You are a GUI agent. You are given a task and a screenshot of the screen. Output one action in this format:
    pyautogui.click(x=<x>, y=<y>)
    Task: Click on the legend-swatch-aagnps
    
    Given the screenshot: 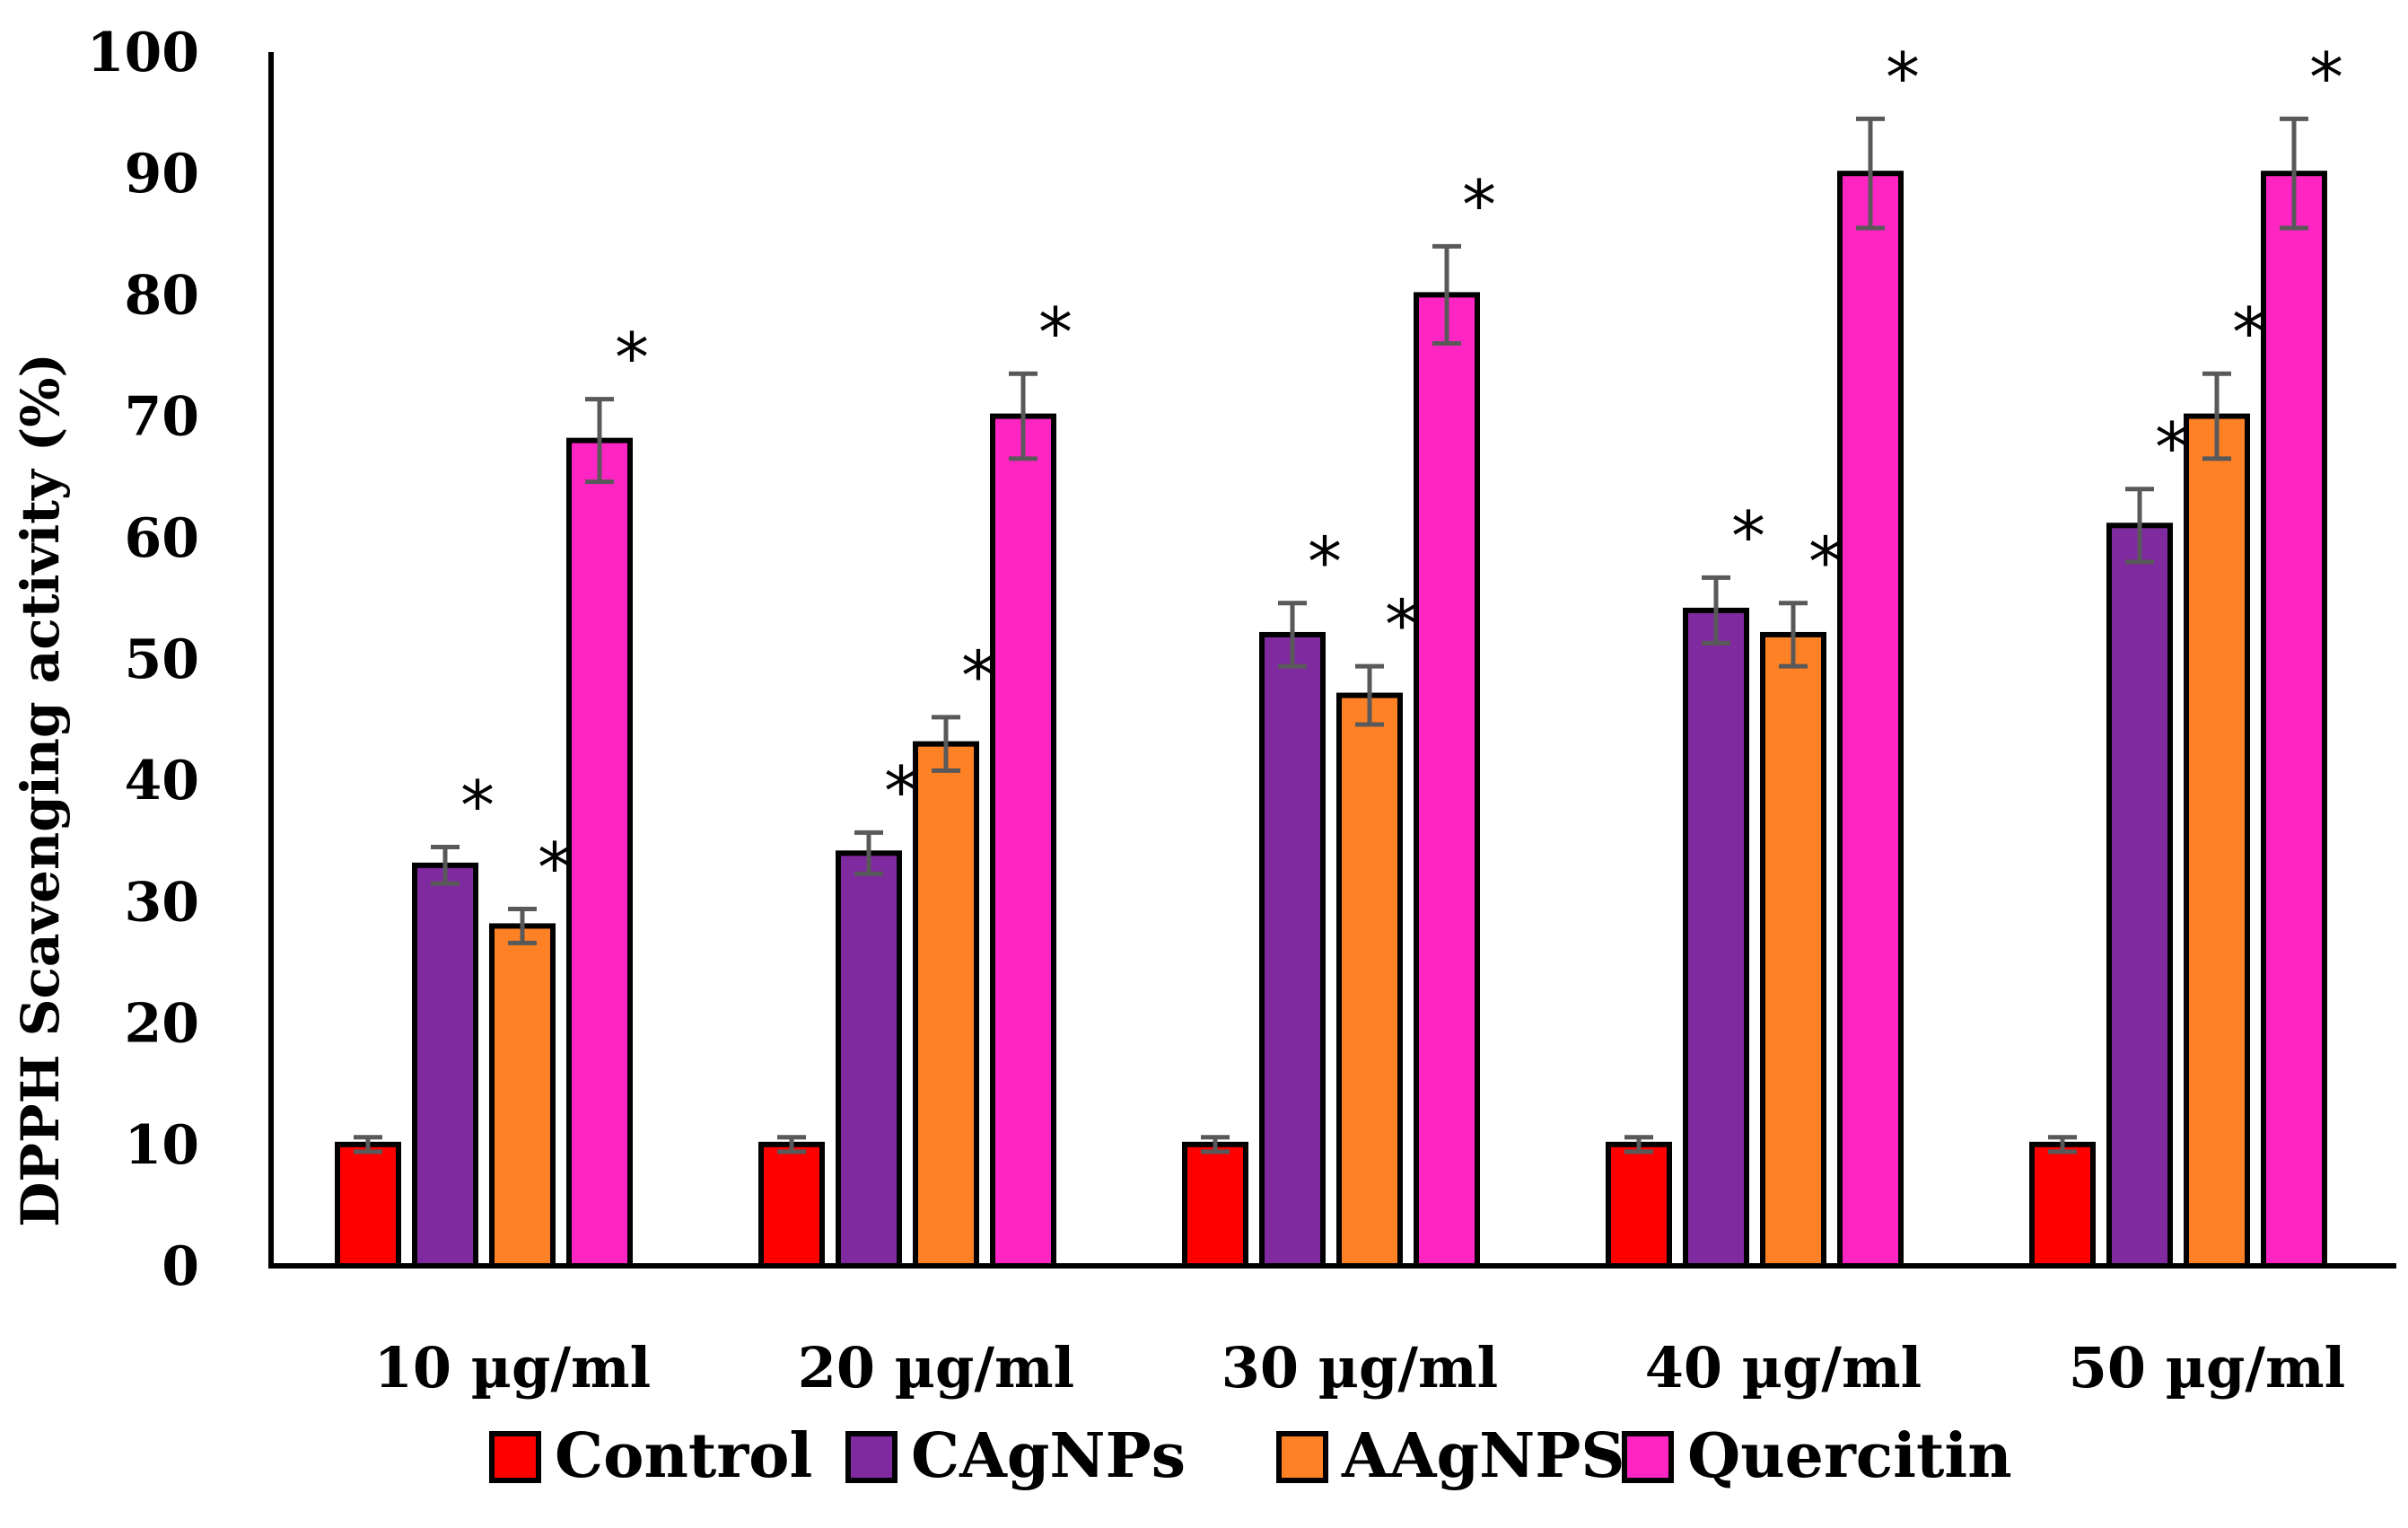 What is the action you would take?
    pyautogui.click(x=1302, y=1457)
    